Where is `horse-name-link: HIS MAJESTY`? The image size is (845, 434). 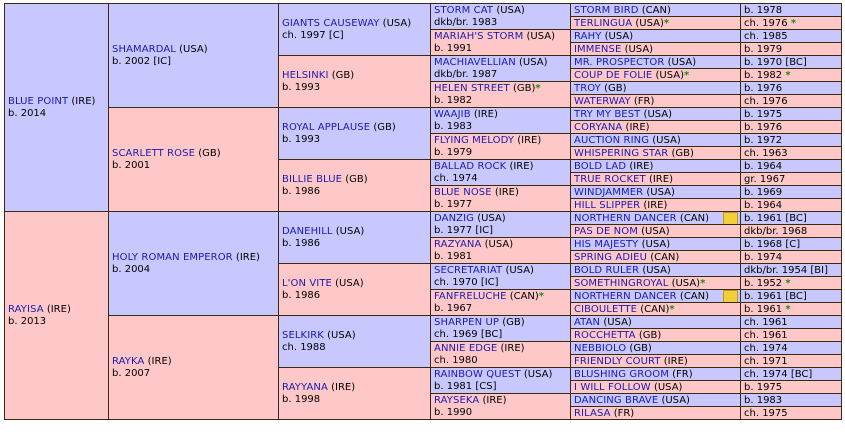 horse-name-link: HIS MAJESTY is located at coordinates (606, 244).